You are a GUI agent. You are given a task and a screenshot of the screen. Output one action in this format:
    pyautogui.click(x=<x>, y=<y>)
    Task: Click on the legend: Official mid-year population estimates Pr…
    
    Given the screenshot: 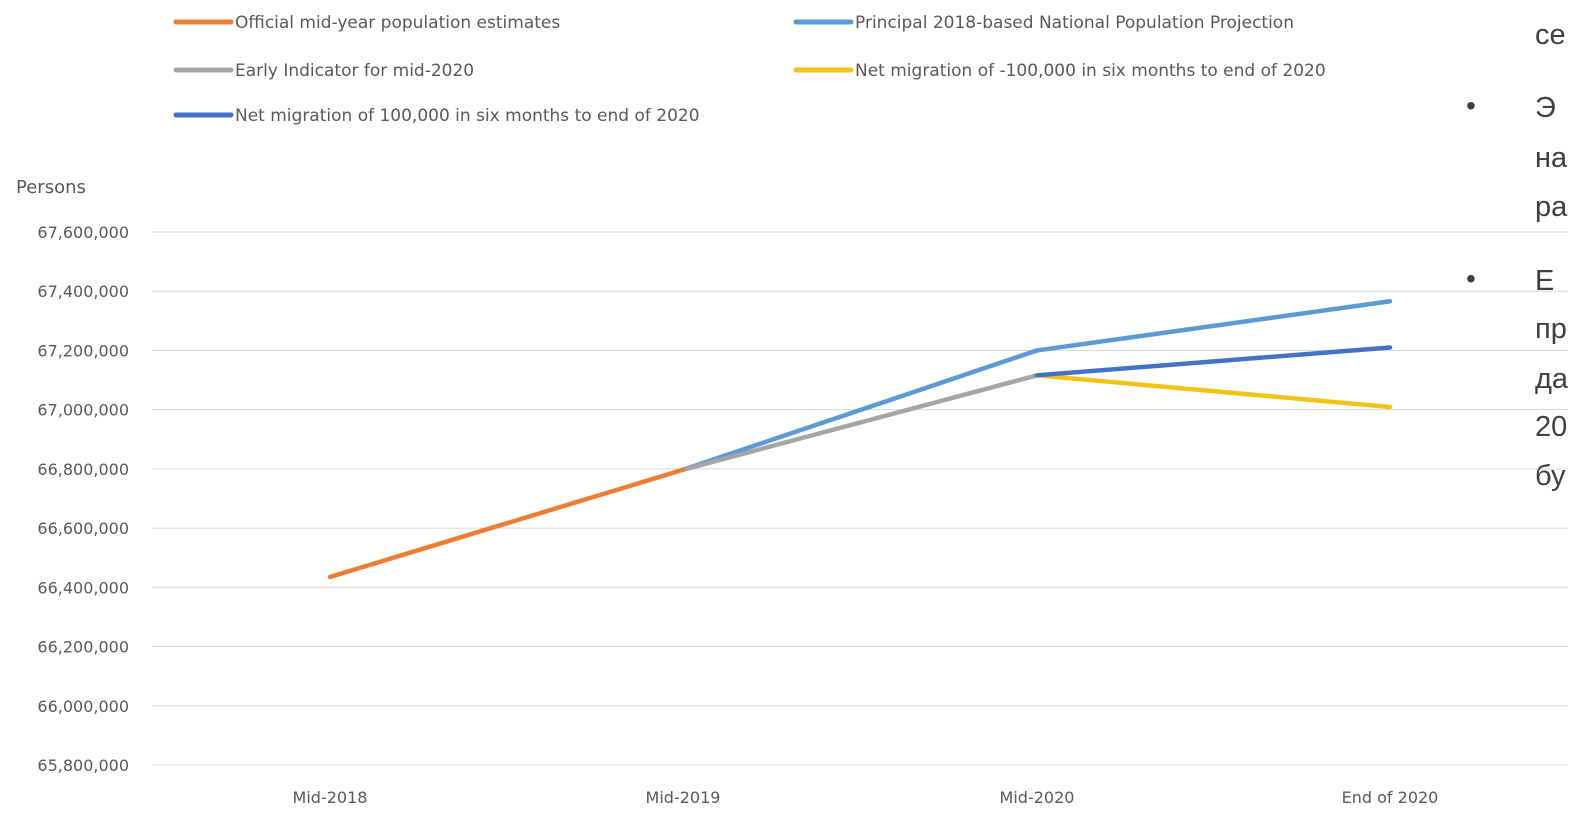 What is the action you would take?
    pyautogui.click(x=751, y=69)
    